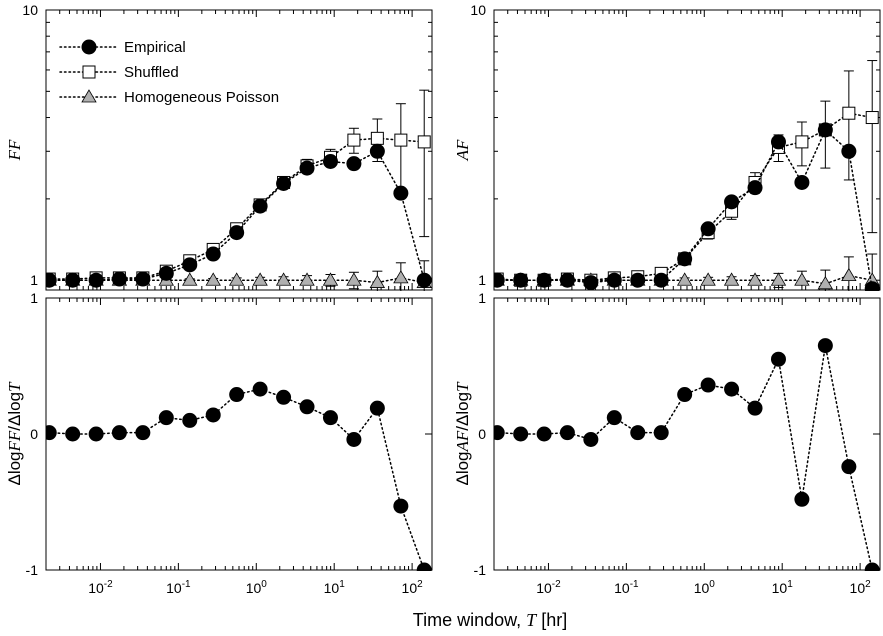 This screenshot has width=883, height=636. I want to click on x-tick-label: 10⁻², so click(548, 587).